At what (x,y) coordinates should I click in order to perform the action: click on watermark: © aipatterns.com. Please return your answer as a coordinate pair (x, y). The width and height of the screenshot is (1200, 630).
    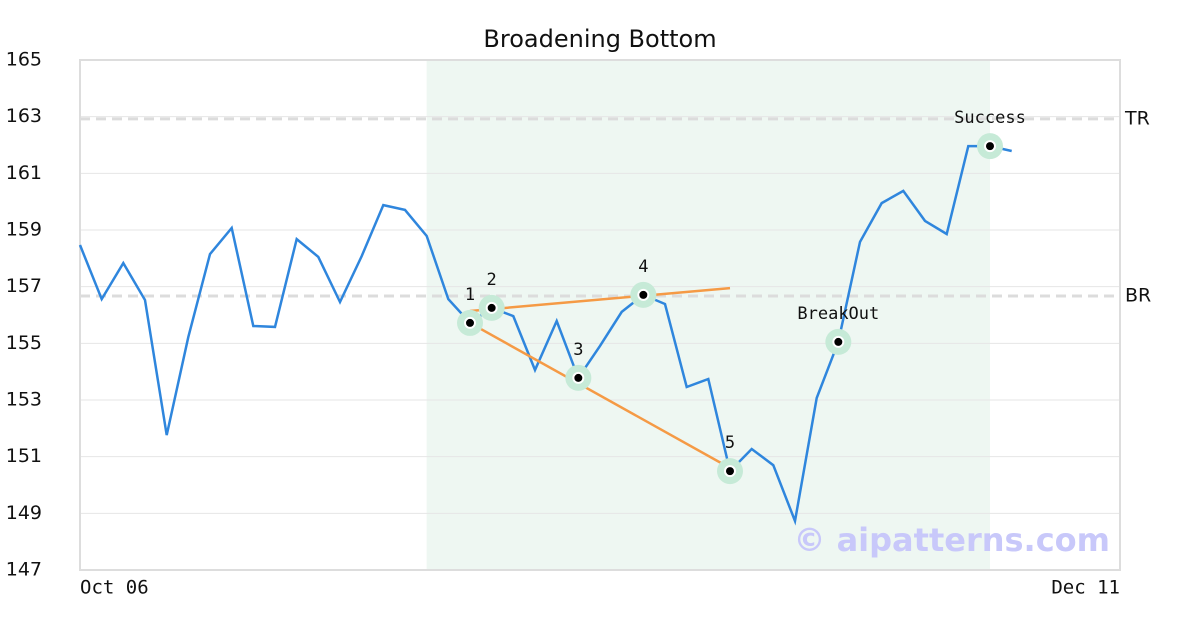
    Looking at the image, I should click on (951, 540).